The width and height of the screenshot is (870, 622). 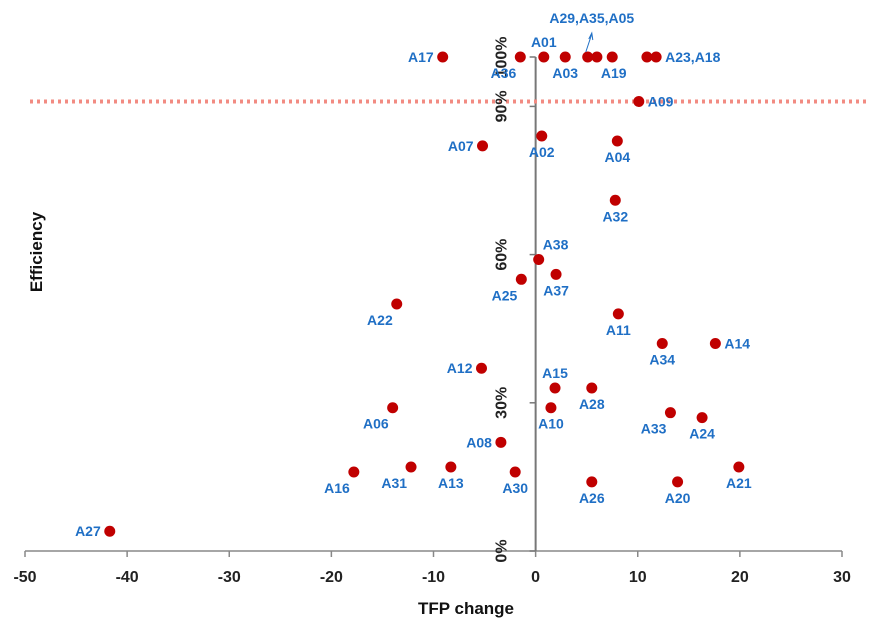 What do you see at coordinates (692, 57) in the screenshot?
I see `point-label: A23,A18` at bounding box center [692, 57].